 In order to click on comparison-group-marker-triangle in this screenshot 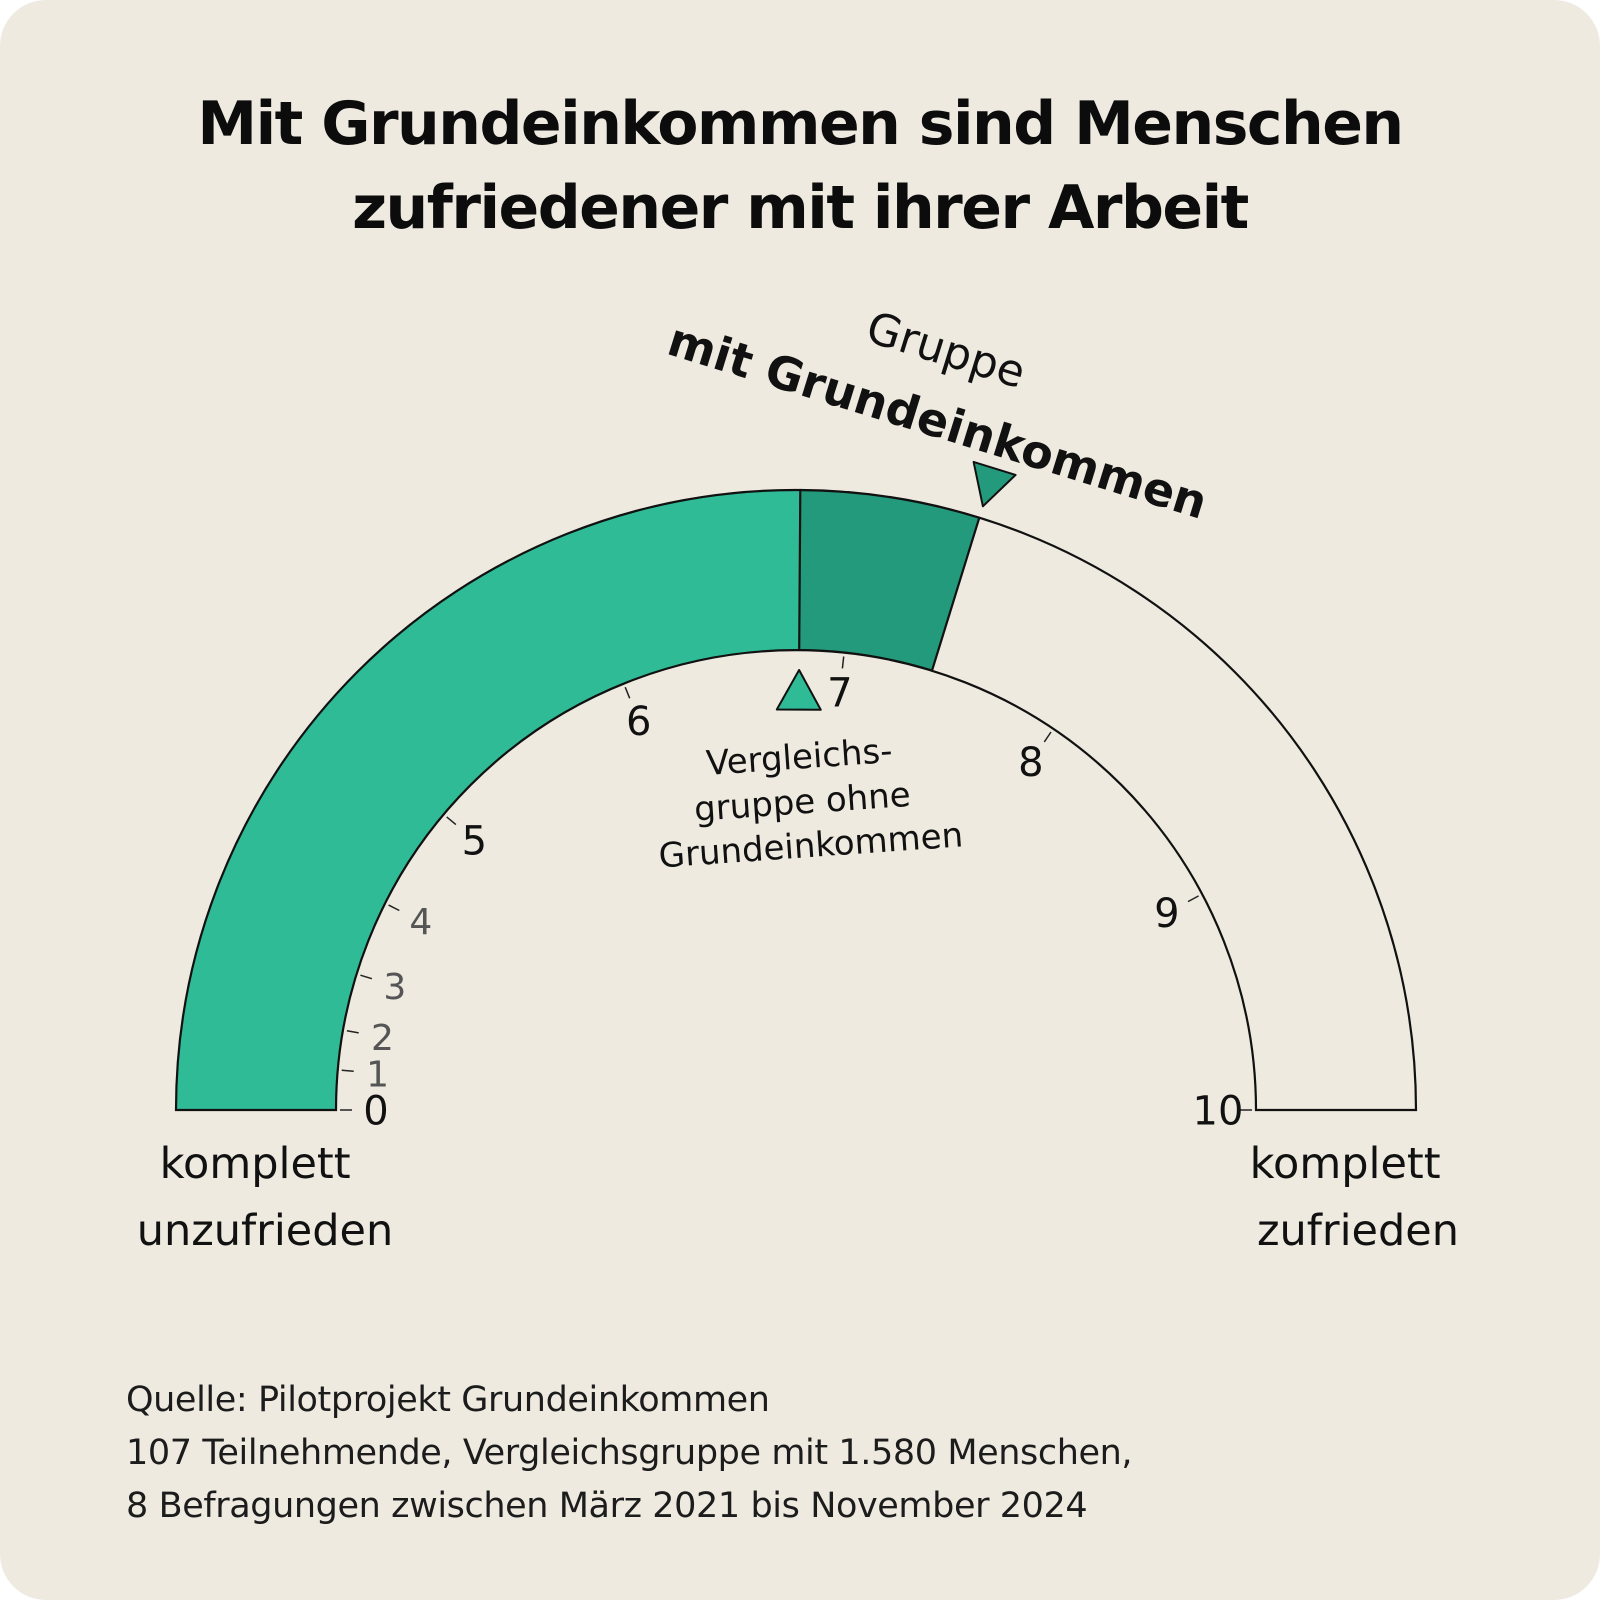, I will do `click(798, 690)`.